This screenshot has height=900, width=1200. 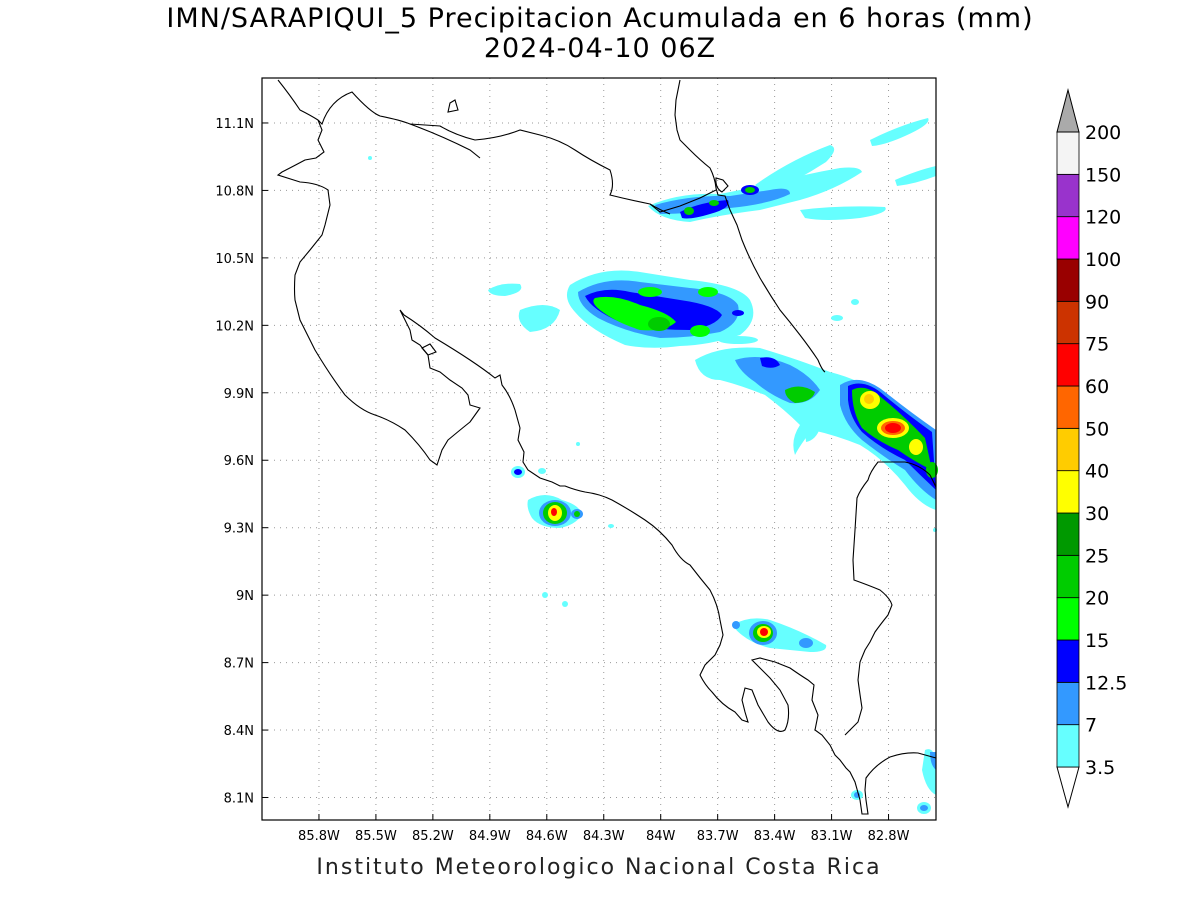 I want to click on colorbar-label: 20, so click(x=1097, y=599).